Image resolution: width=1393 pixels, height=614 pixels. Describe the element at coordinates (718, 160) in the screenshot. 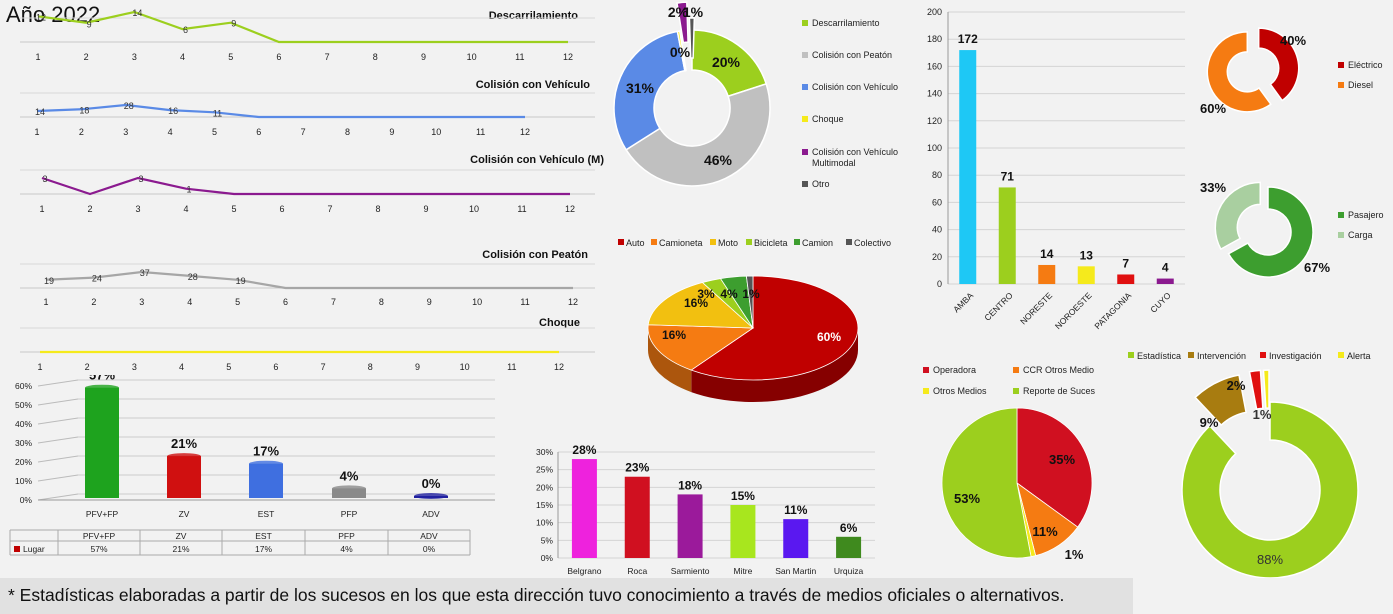

I see `slice-label: 46%` at that location.